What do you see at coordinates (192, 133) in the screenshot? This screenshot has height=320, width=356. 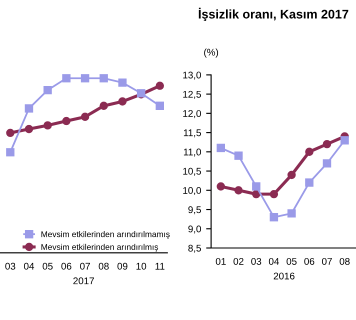 I see `y-tick-label: 11,5` at bounding box center [192, 133].